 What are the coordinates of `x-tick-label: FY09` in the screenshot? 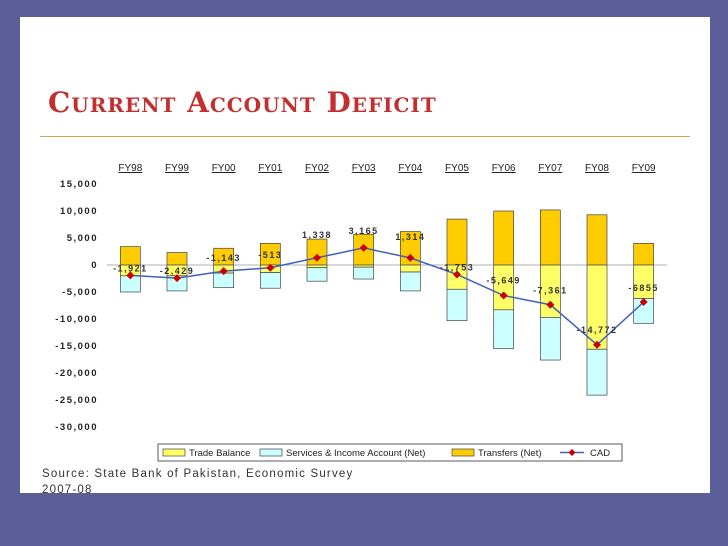 It's located at (644, 168).